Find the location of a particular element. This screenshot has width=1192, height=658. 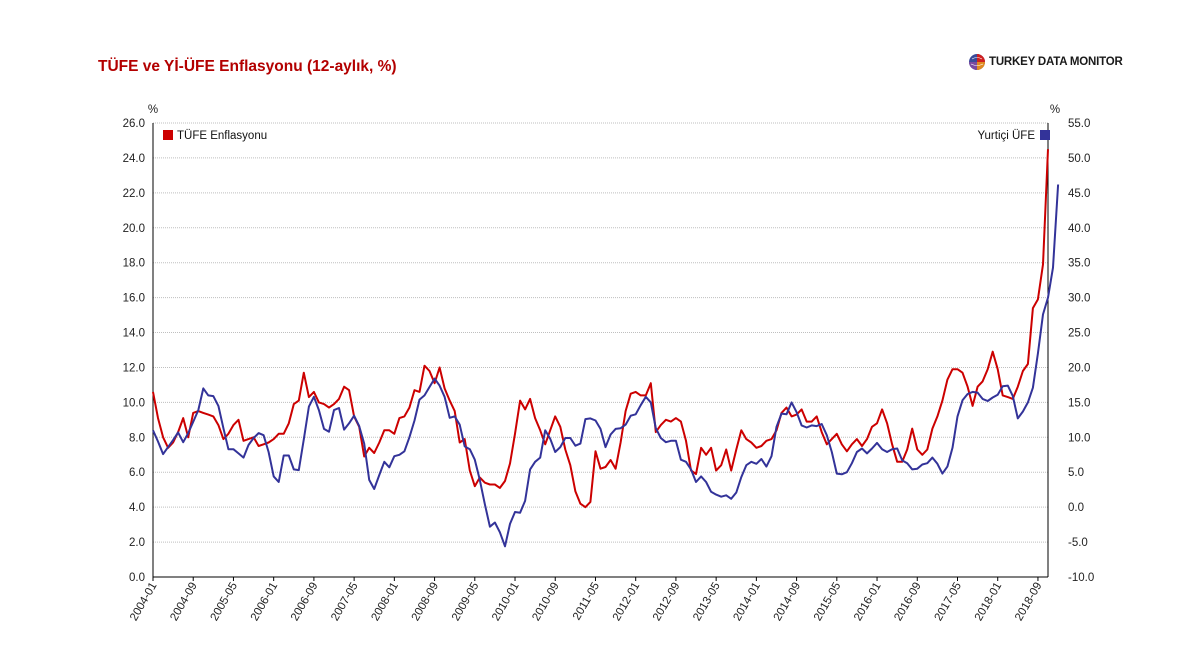

chart-title: TÜFE ve Yİ-ÜFE Enflasyonu (12-aylık, %) is located at coordinates (247, 66).